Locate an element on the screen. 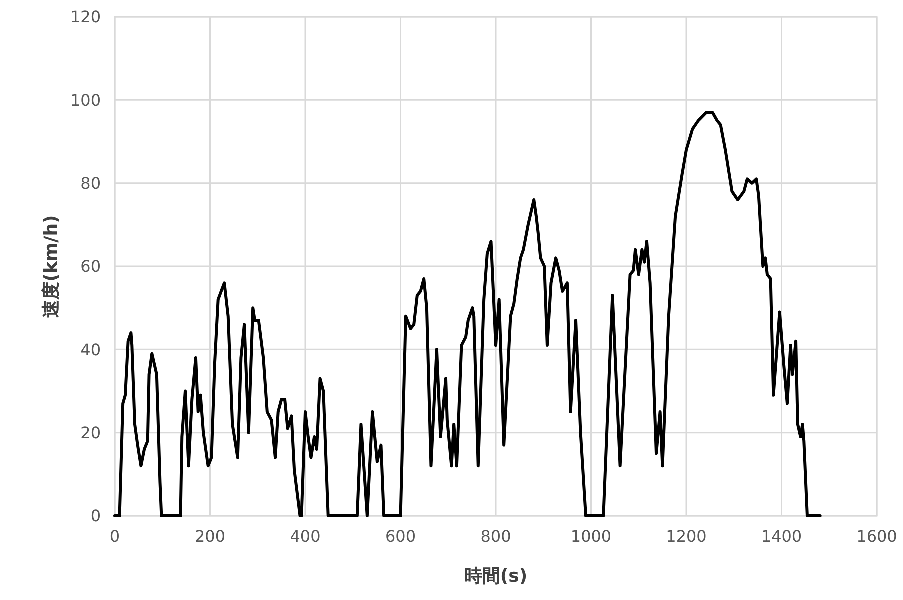 This screenshot has width=903, height=600. x-tick-label: 0 is located at coordinates (115, 536).